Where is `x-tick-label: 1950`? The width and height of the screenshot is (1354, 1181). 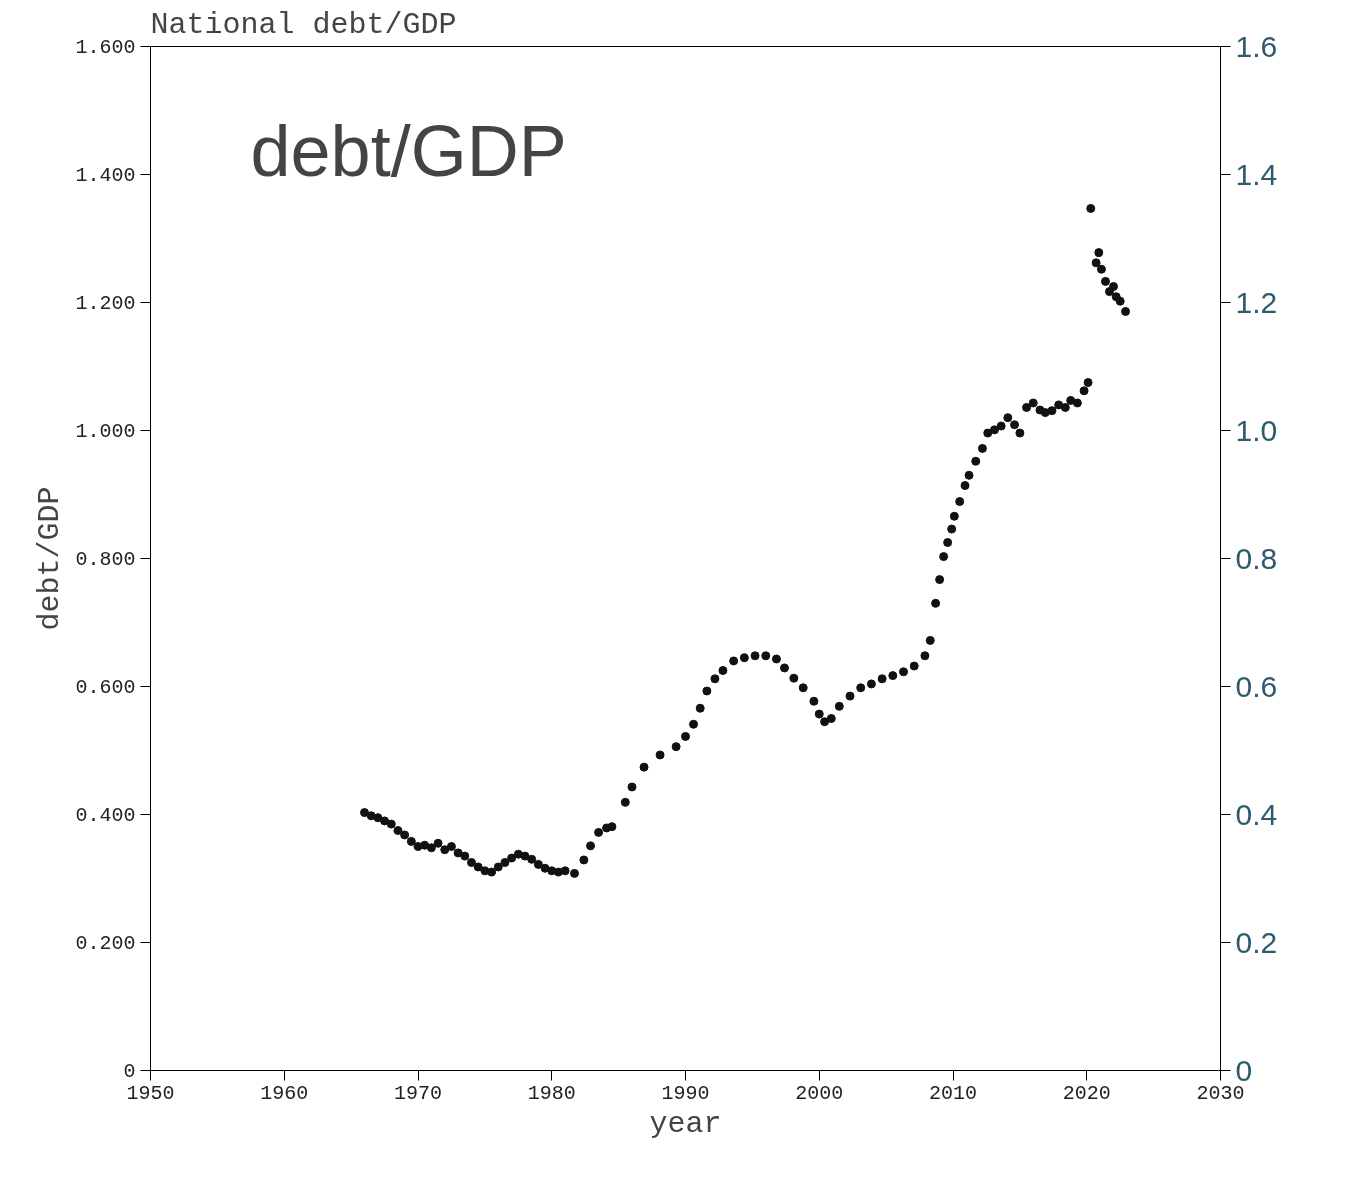 x-tick-label: 1950 is located at coordinates (150, 1093).